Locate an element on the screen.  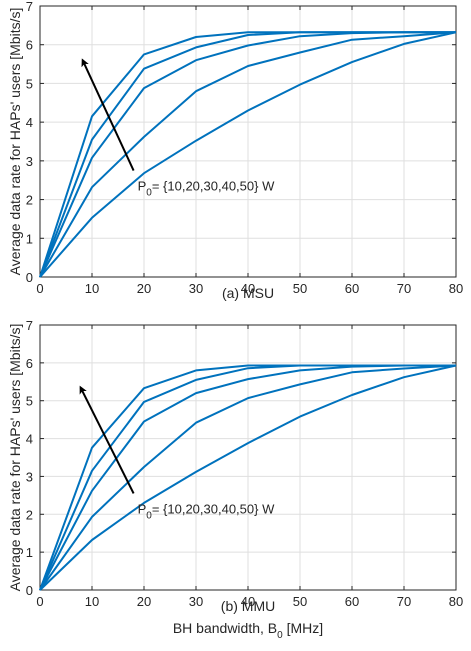
panel-caption: (b) MMU is located at coordinates (248, 606).